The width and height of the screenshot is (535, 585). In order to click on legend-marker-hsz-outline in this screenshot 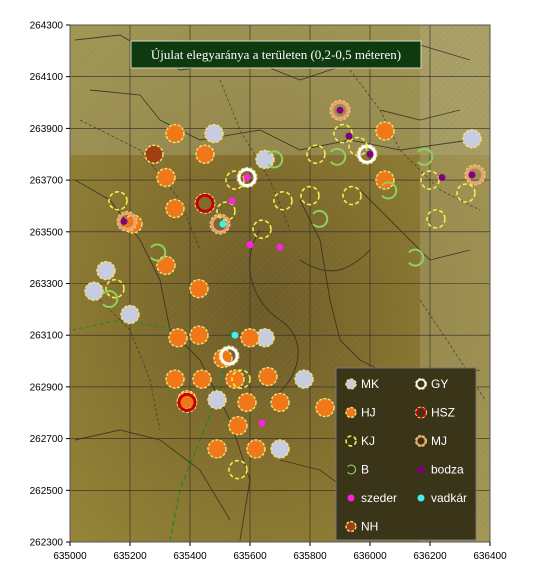, I will do `click(421, 412)`.